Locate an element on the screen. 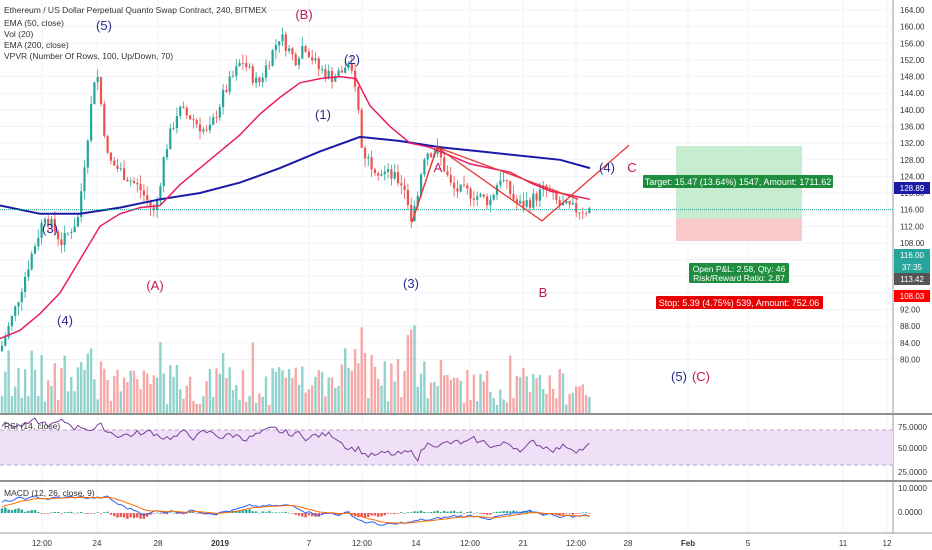 This screenshot has width=932, height=550. wave-label: (A) is located at coordinates (154, 285).